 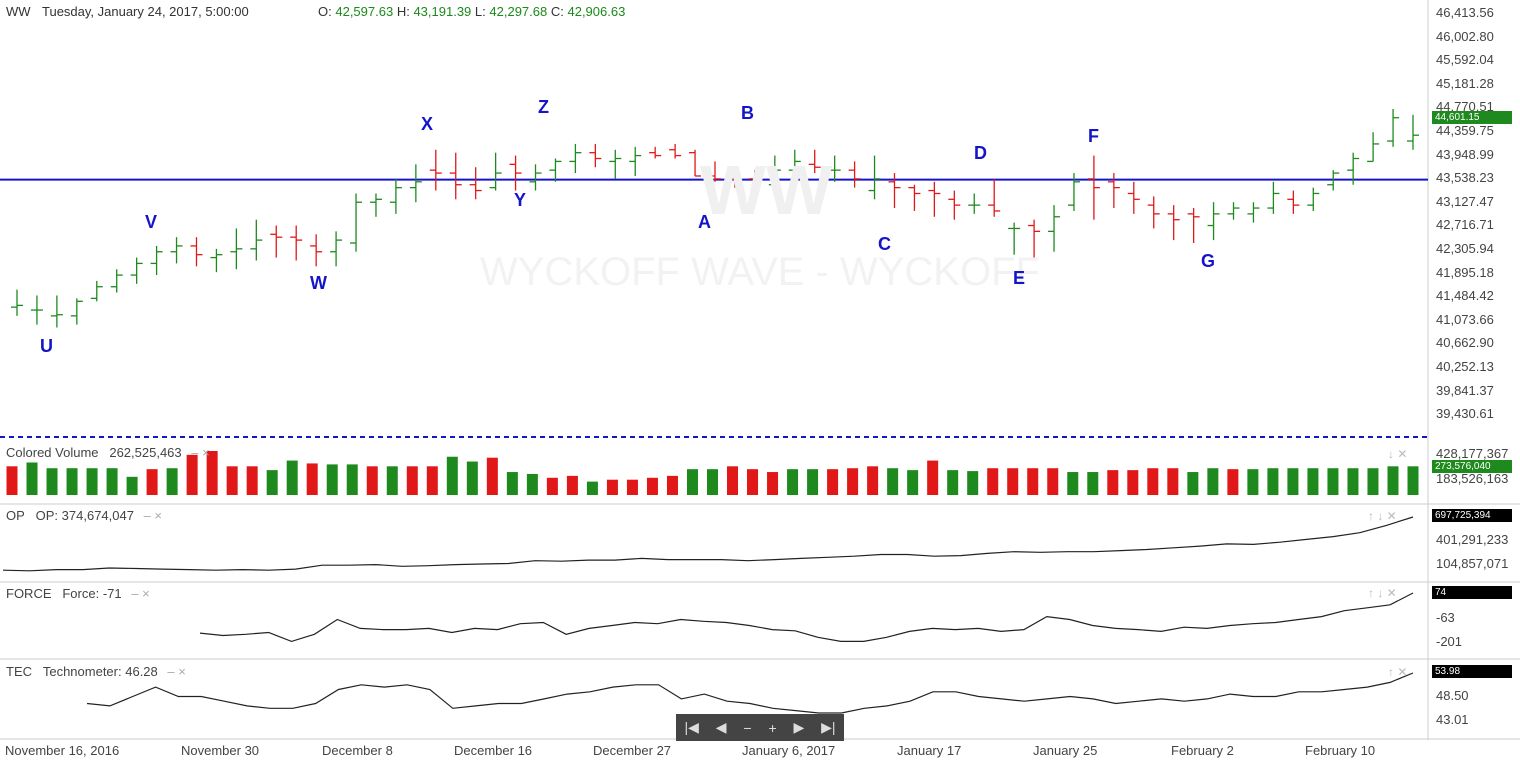 What do you see at coordinates (1065, 750) in the screenshot?
I see `date-label: January 25` at bounding box center [1065, 750].